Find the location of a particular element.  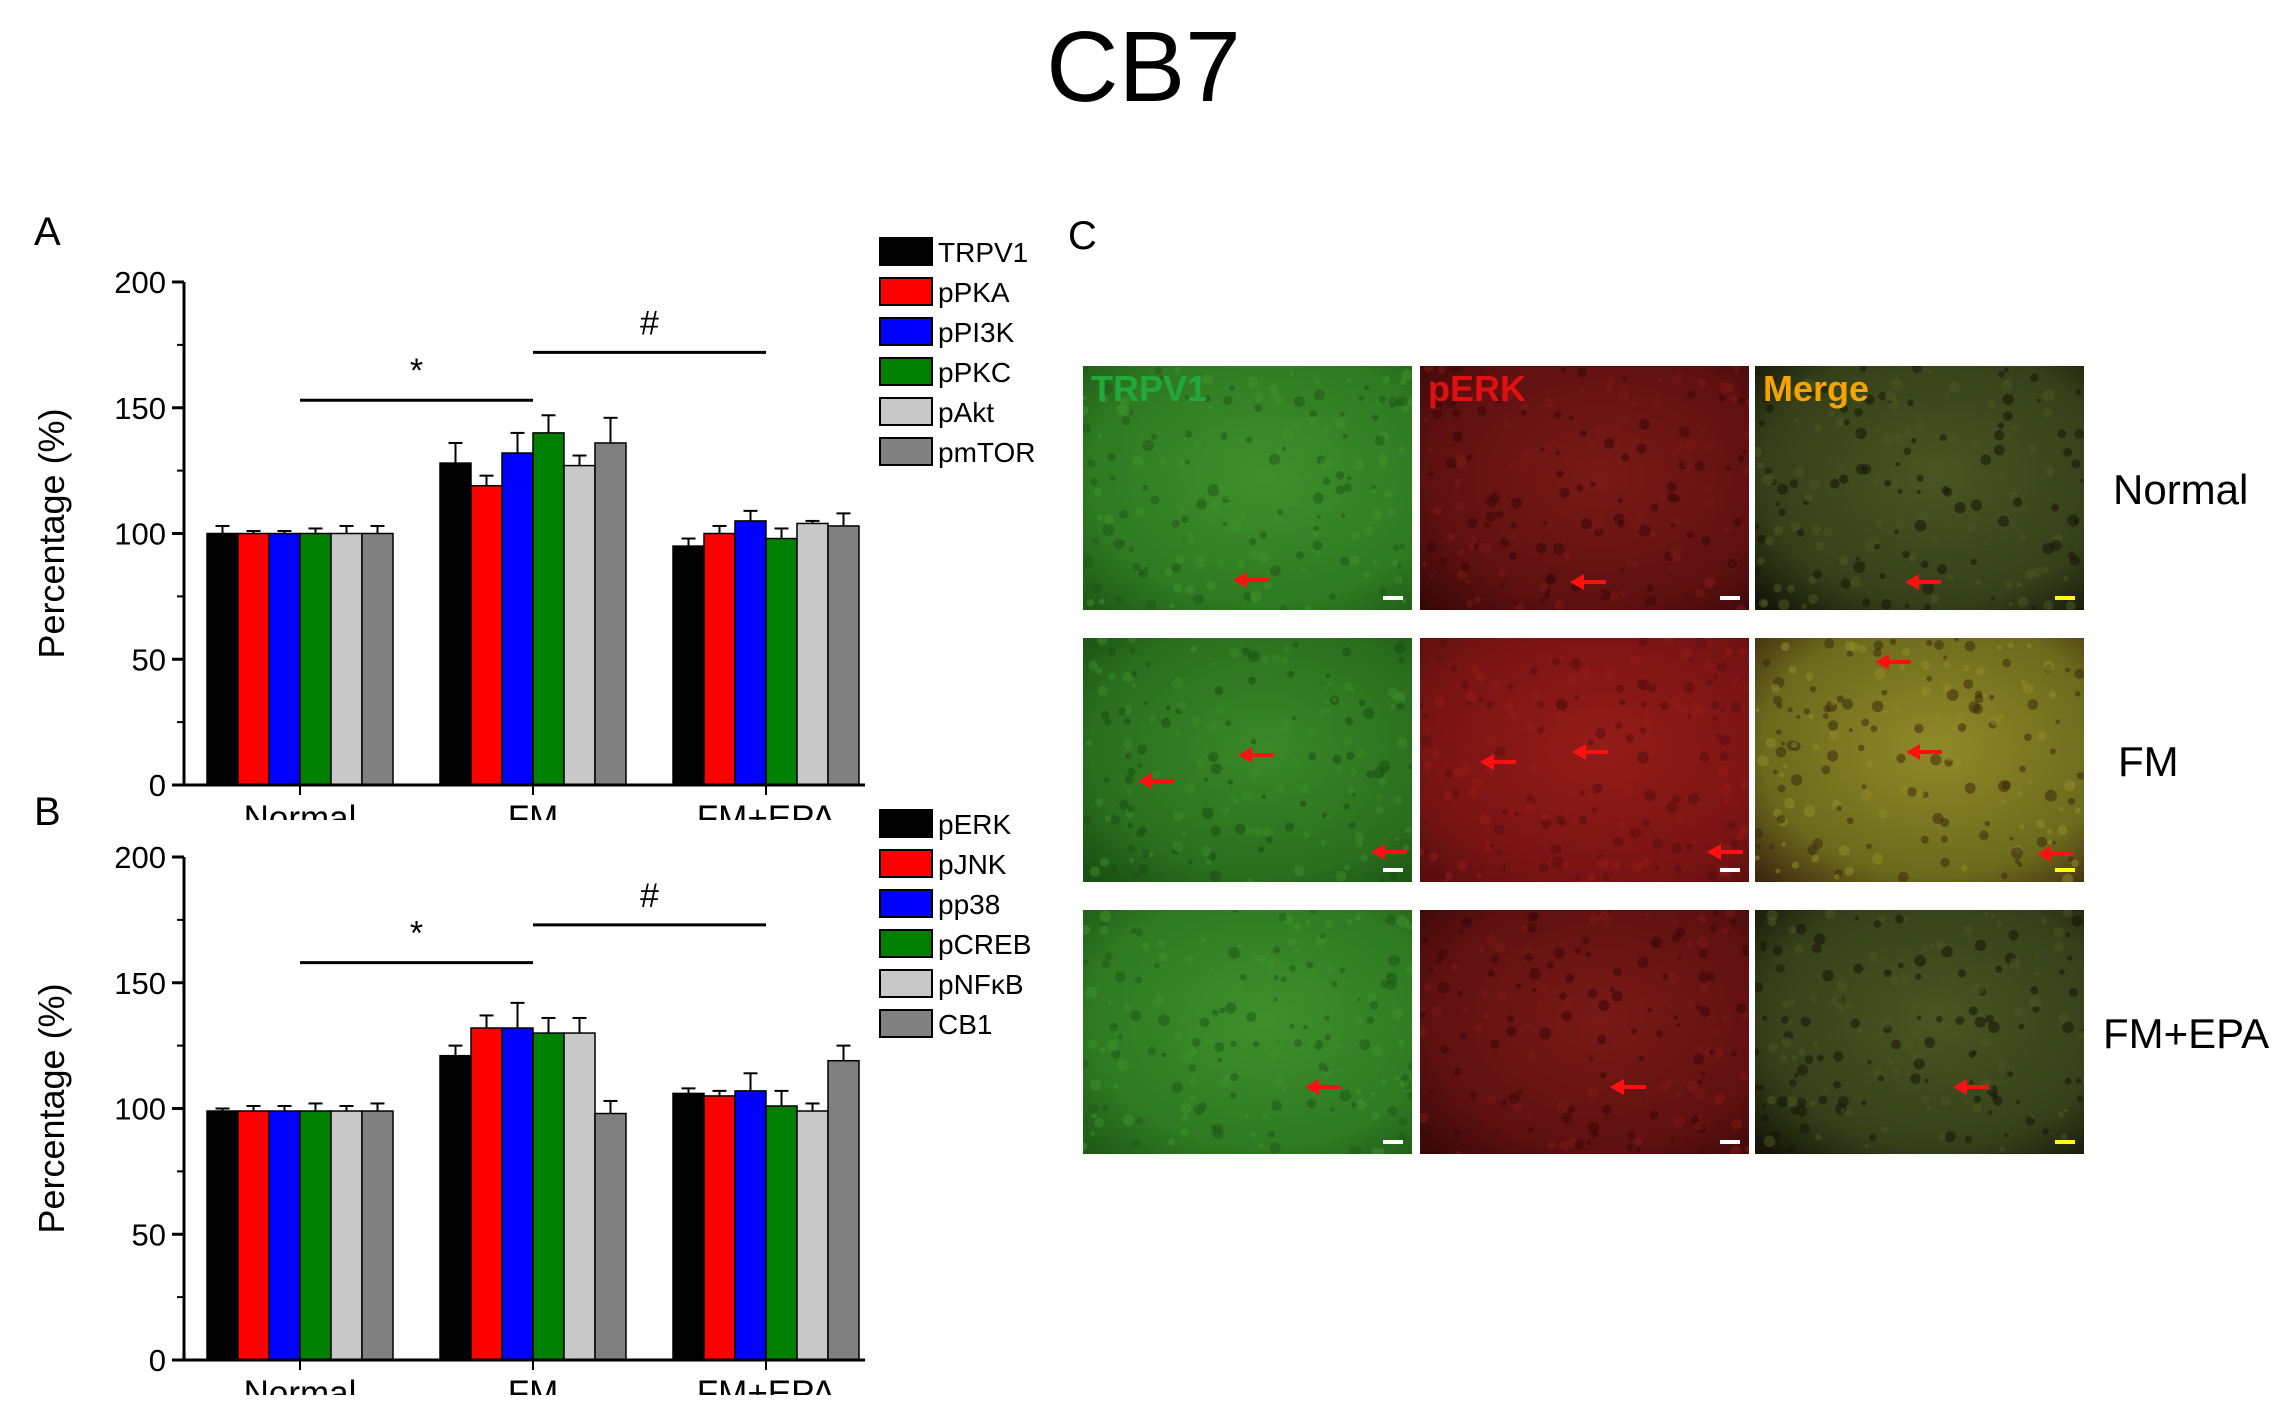

bar-ppkc-fm-epa is located at coordinates (781, 661).